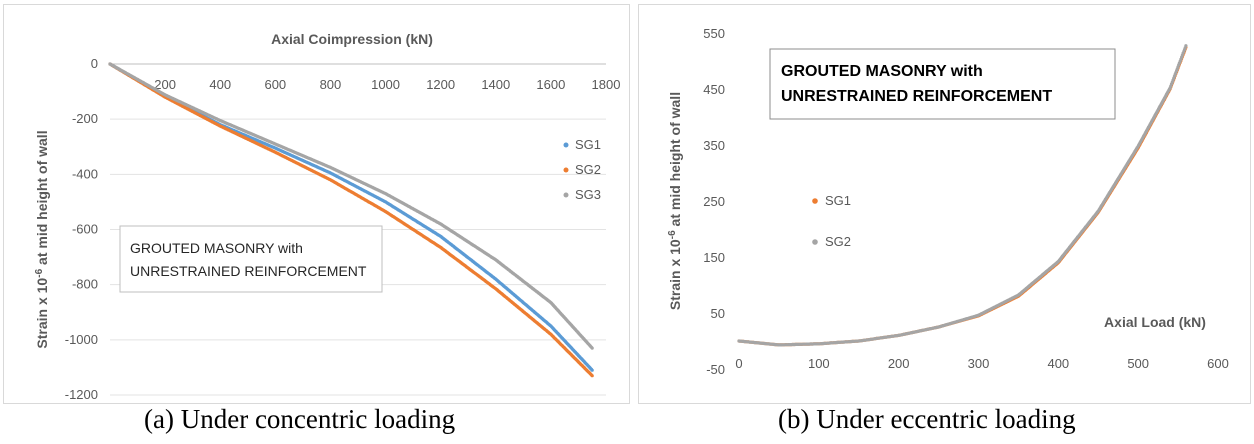 The height and width of the screenshot is (444, 1254). Describe the element at coordinates (714, 257) in the screenshot. I see `y-tick-label: 150` at that location.